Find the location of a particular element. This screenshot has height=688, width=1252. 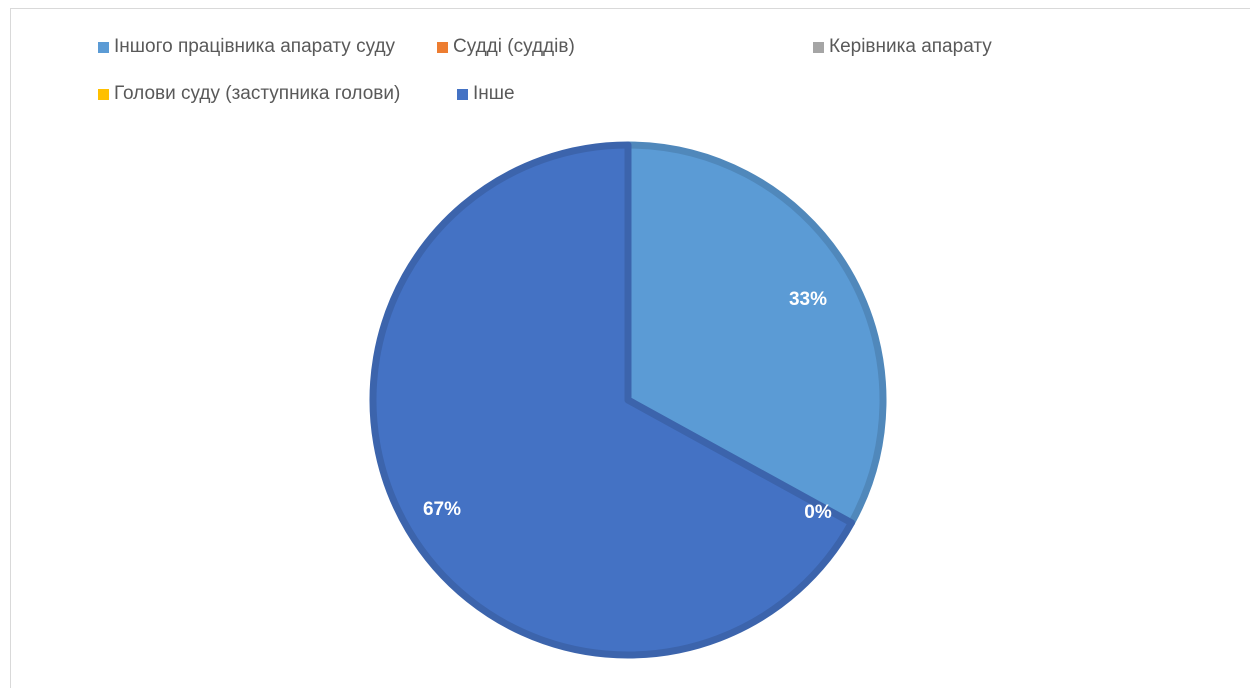

data-label-court-head: 0% is located at coordinates (818, 512).